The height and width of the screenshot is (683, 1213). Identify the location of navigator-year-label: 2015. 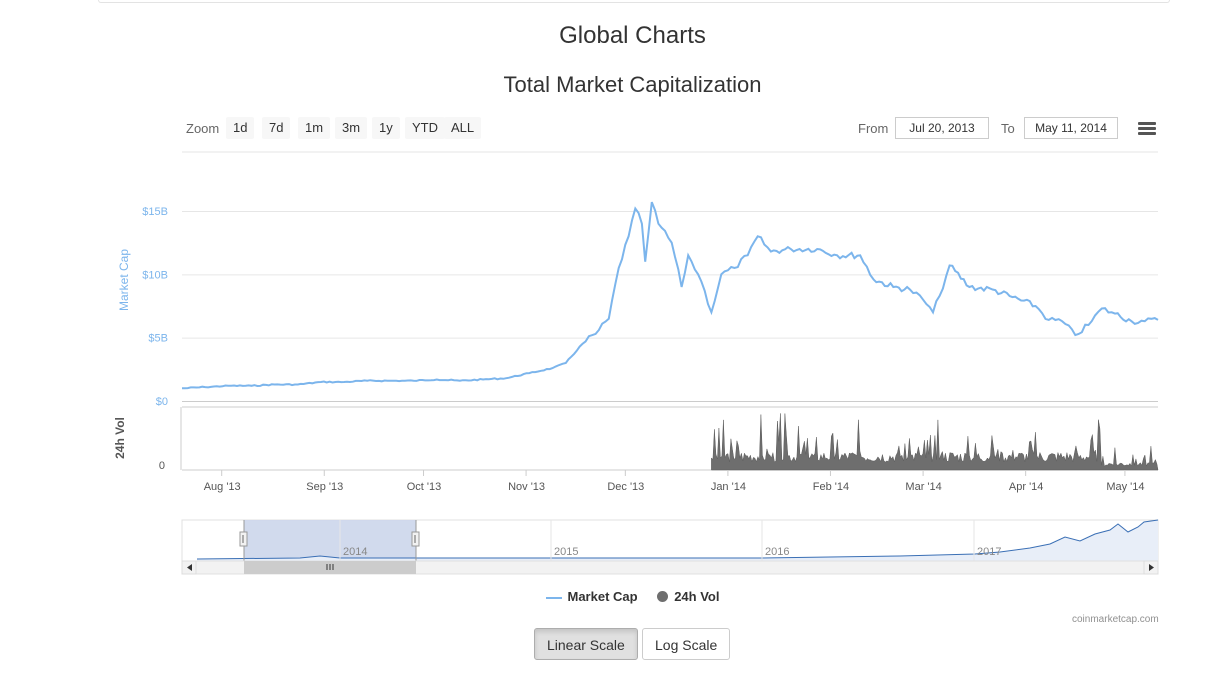
(566, 552).